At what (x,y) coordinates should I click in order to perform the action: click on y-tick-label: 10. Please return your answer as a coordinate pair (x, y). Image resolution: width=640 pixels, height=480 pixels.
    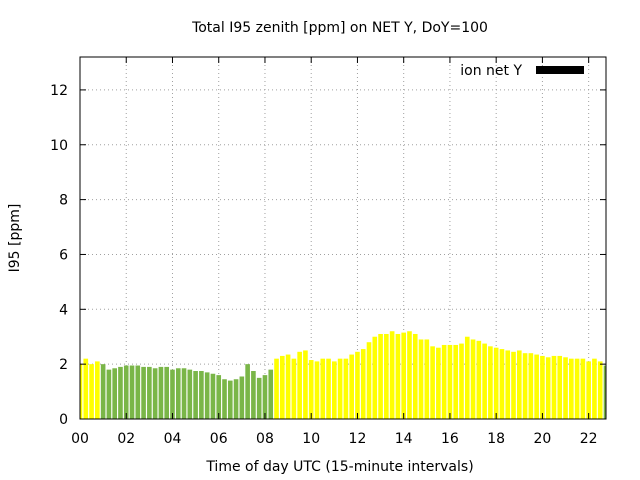
    Looking at the image, I should click on (59, 146).